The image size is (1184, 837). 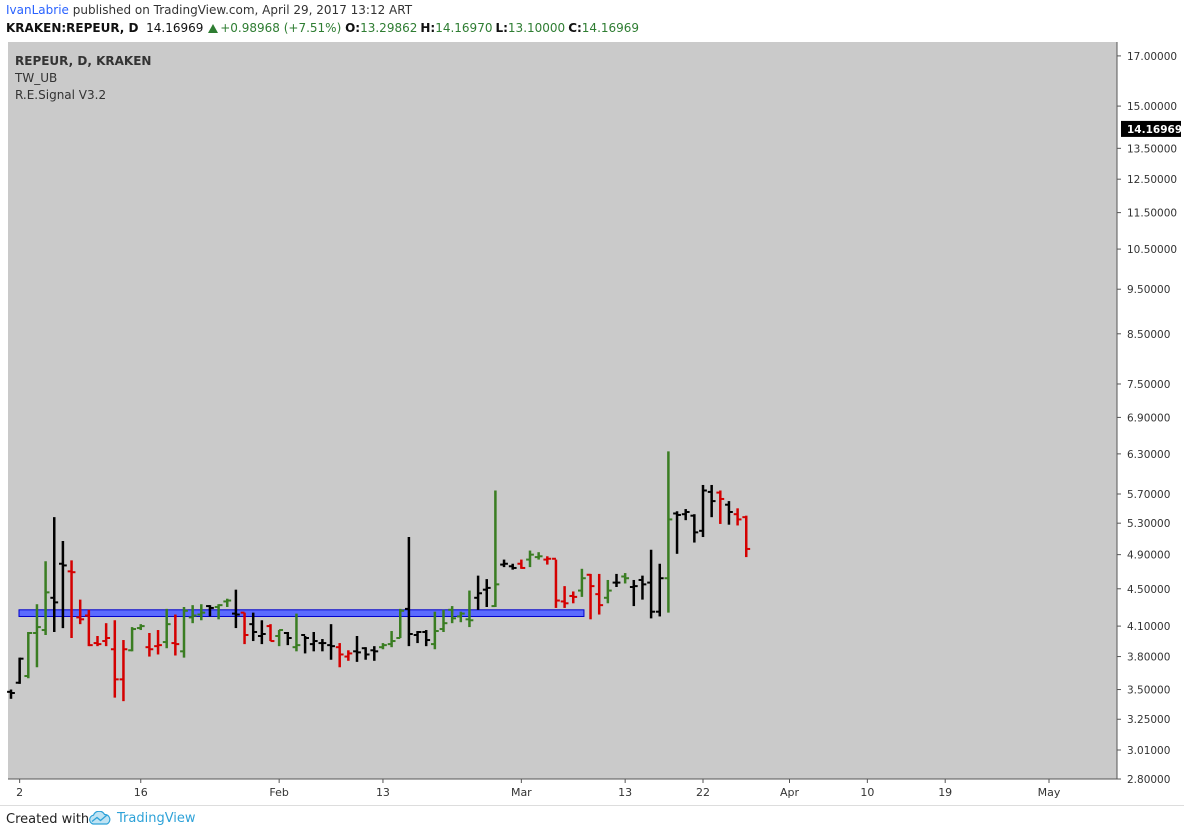 I want to click on high-label: H:, so click(x=428, y=28).